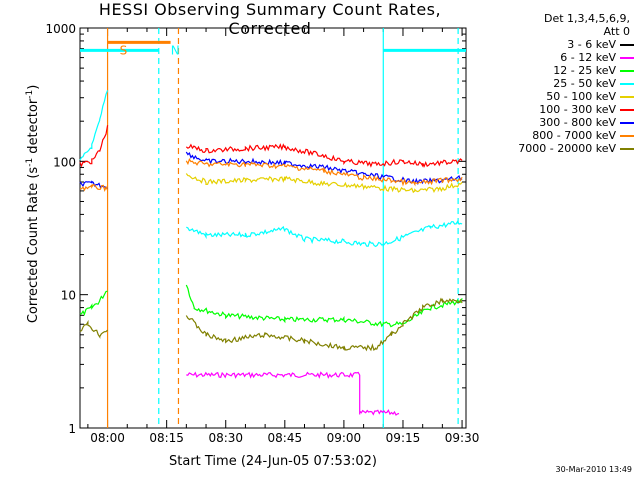  Describe the element at coordinates (344, 438) in the screenshot. I see `x-tick-label: 09:00` at that location.